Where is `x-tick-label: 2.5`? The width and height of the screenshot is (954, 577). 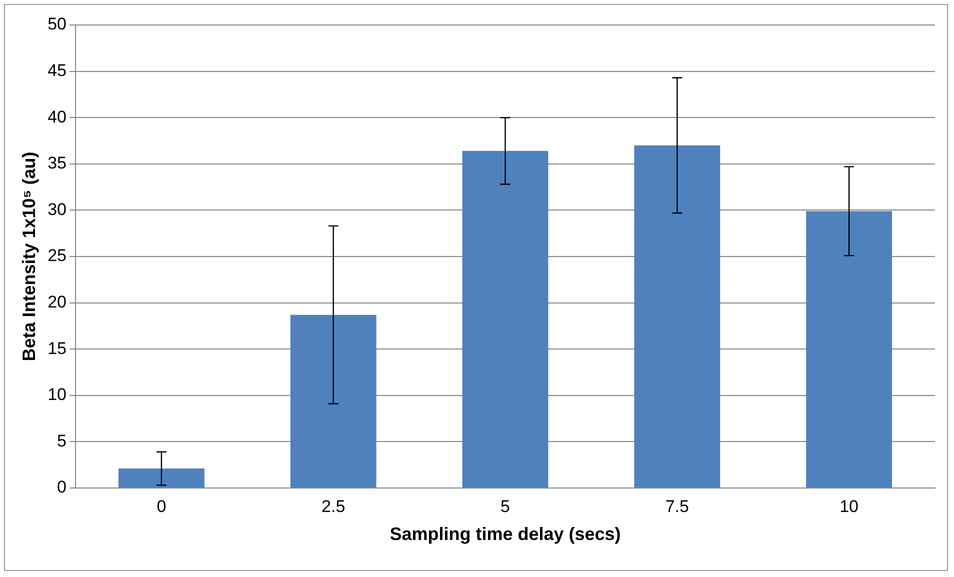 x-tick-label: 2.5 is located at coordinates (334, 506).